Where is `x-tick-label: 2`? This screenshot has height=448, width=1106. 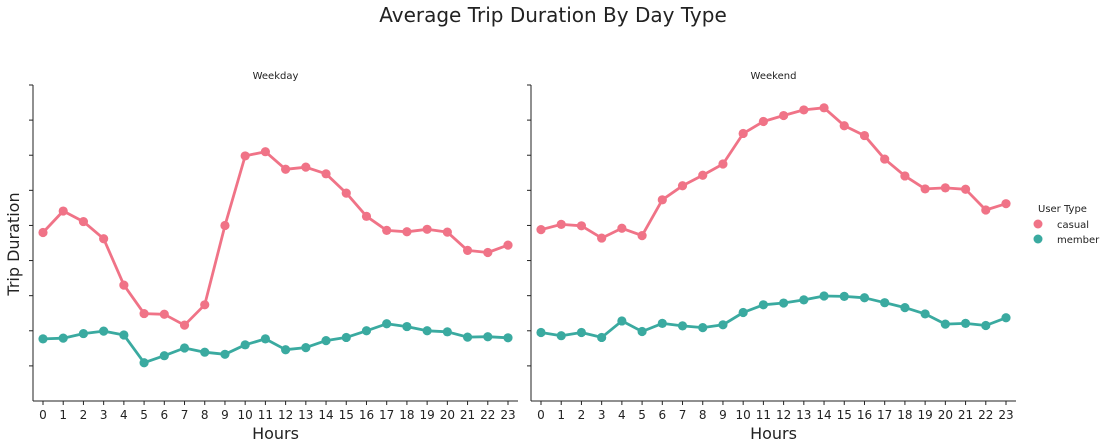 x-tick-label: 2 is located at coordinates (84, 415).